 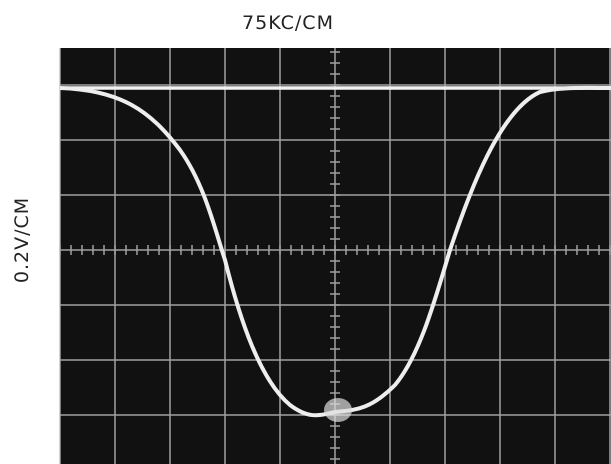 I want to click on trace-noise, so click(x=338, y=410).